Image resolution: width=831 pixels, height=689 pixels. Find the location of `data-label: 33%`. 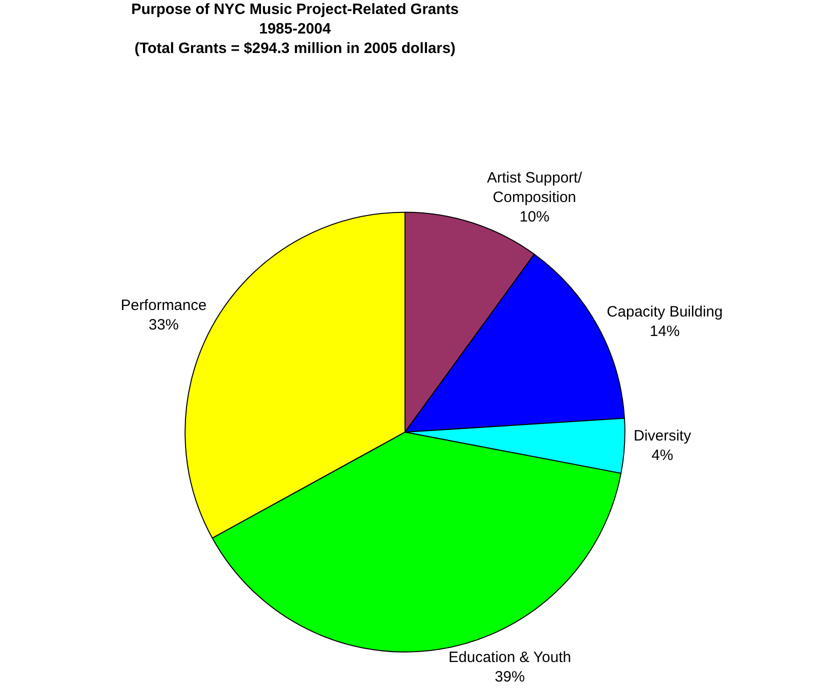

data-label: 33% is located at coordinates (163, 325).